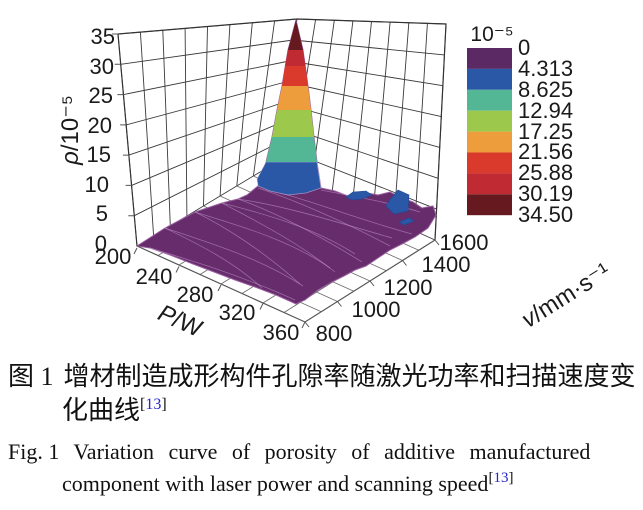  I want to click on colorbar-label-6: 25.88, so click(545, 172).